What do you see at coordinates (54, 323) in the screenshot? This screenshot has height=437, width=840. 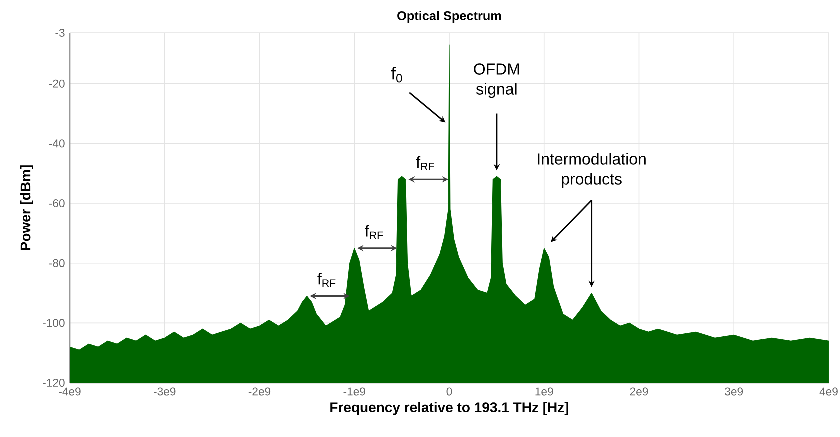 I see `y-tick-label: -100` at bounding box center [54, 323].